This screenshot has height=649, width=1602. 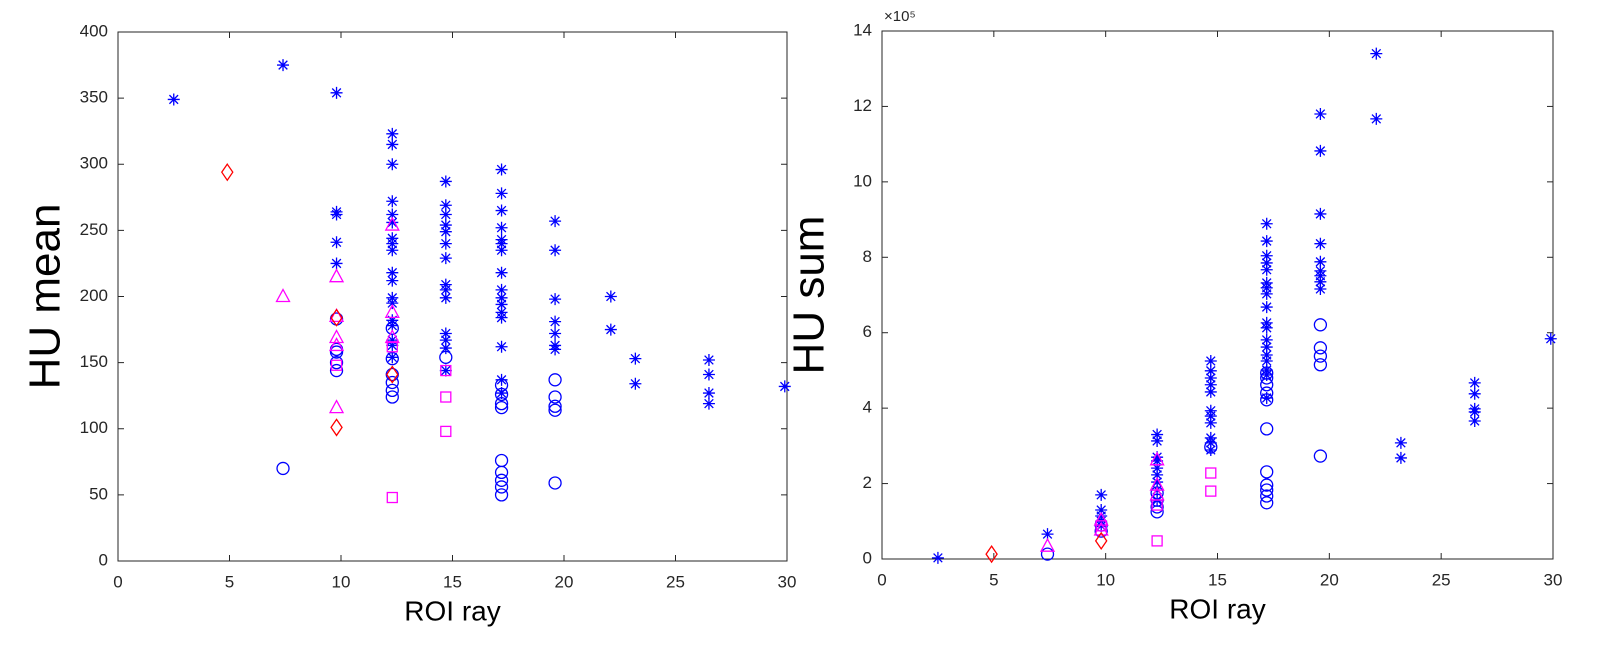 I want to click on y-tick-label: 10, so click(x=862, y=180).